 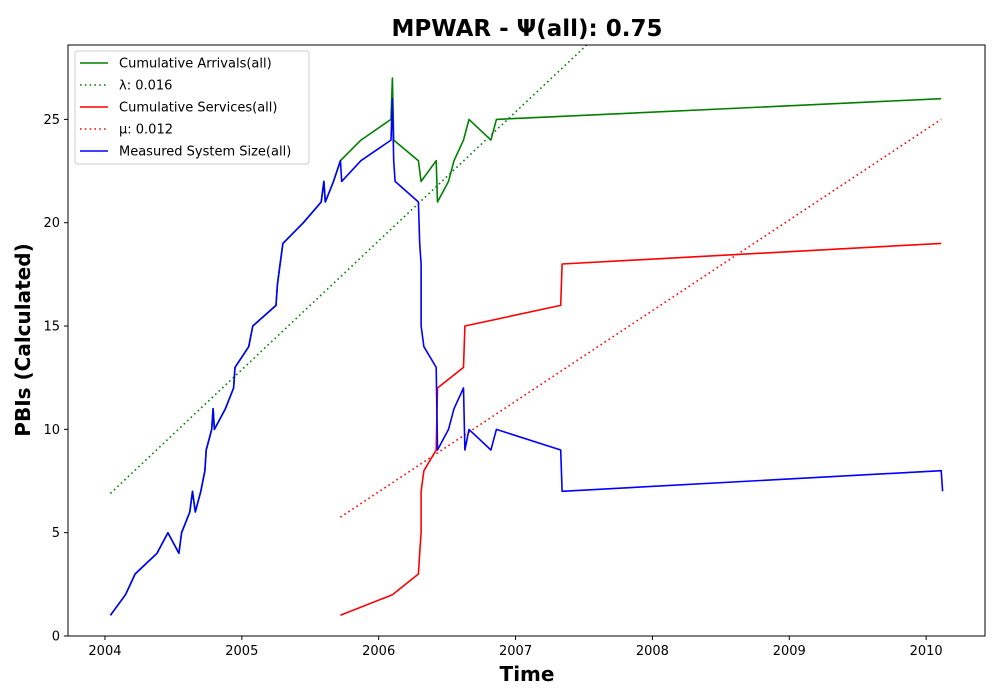 I want to click on y-tick-label: 5, so click(x=56, y=533).